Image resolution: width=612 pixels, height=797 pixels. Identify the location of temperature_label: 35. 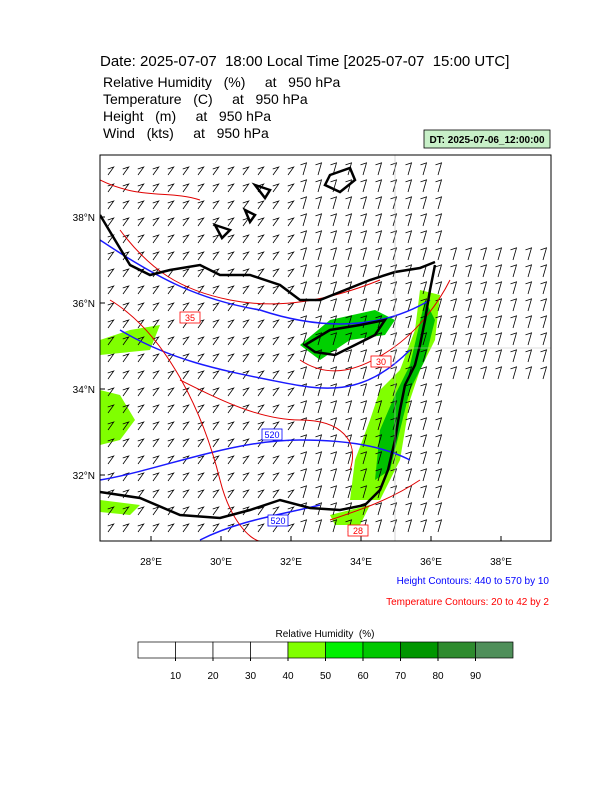
(190, 318).